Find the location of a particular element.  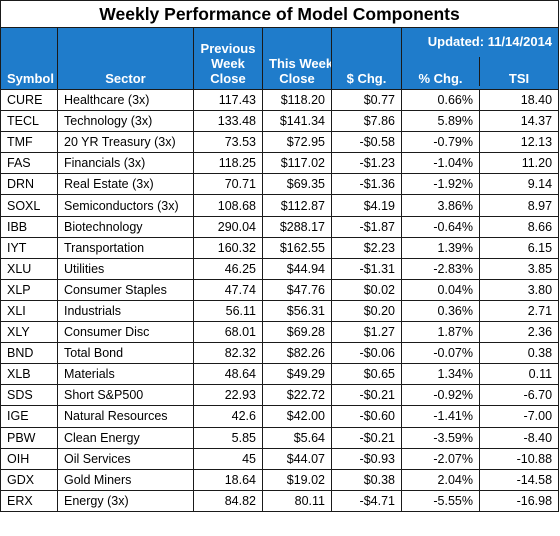

this-week-close-cell: $82.26 is located at coordinates (297, 353).